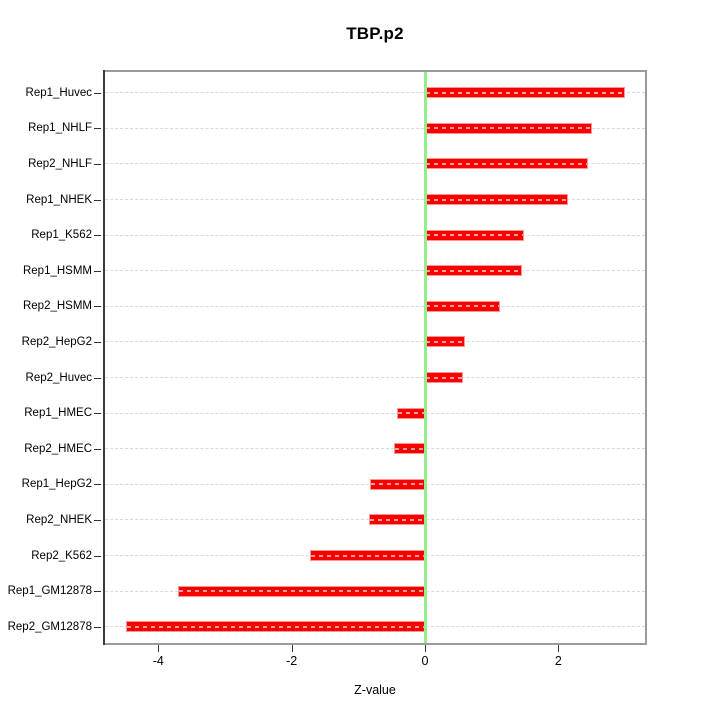 The image size is (720, 720). Describe the element at coordinates (60, 163) in the screenshot. I see `y-label-Rep2_NHLF: Rep2_NHLF` at that location.